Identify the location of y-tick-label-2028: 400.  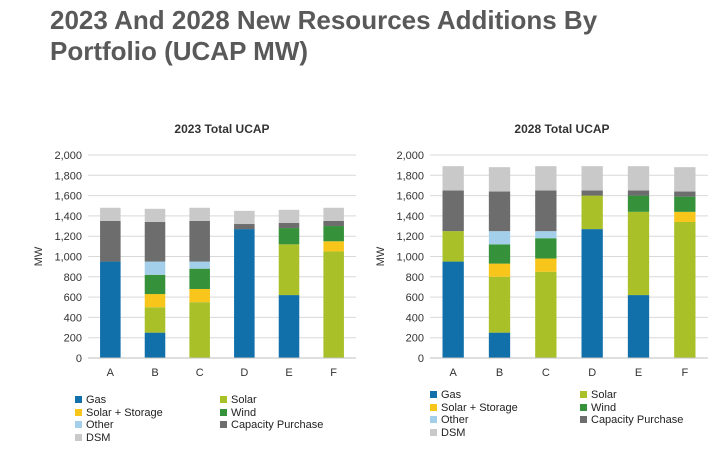
(415, 318).